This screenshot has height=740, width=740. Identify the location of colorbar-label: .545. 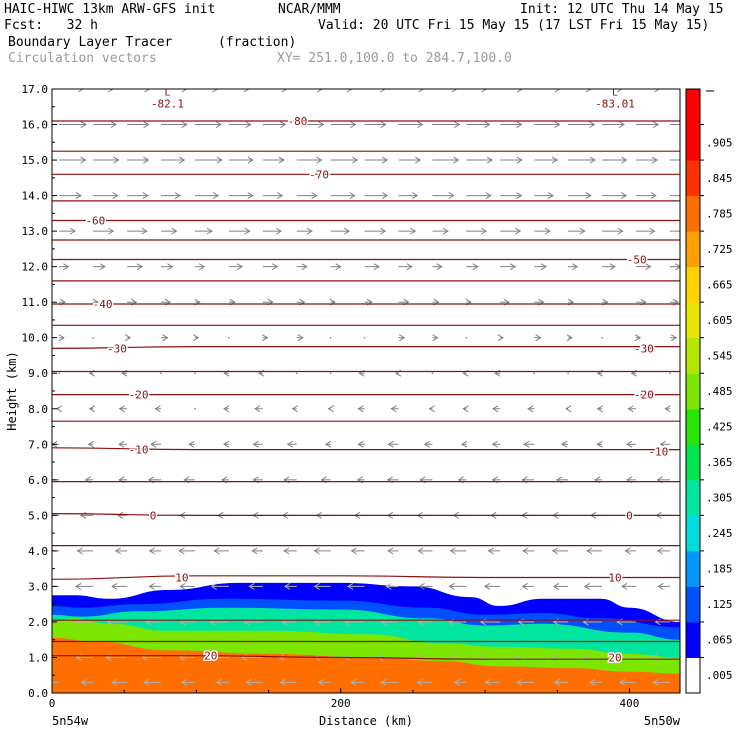
(719, 355).